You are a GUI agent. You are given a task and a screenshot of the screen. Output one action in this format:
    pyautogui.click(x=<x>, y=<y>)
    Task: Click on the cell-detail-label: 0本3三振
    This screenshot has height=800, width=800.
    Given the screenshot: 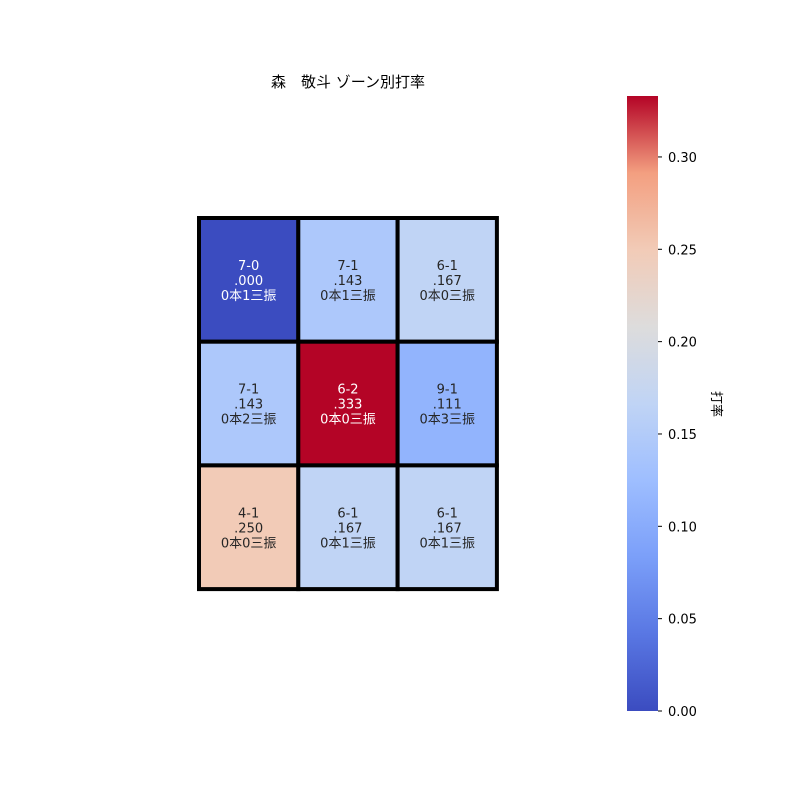 What is the action you would take?
    pyautogui.click(x=447, y=420)
    